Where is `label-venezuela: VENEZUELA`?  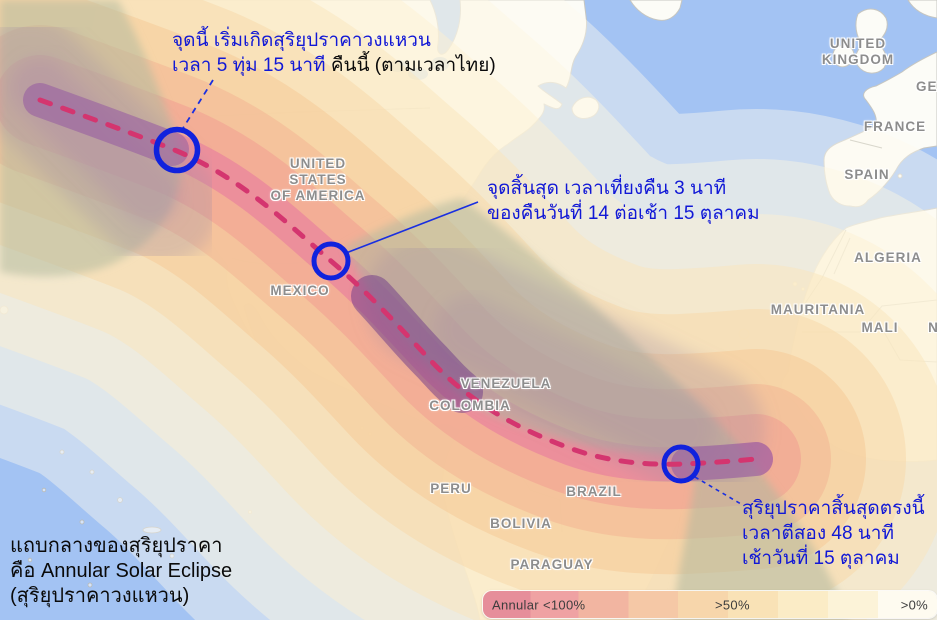 label-venezuela: VENEZUELA is located at coordinates (506, 383).